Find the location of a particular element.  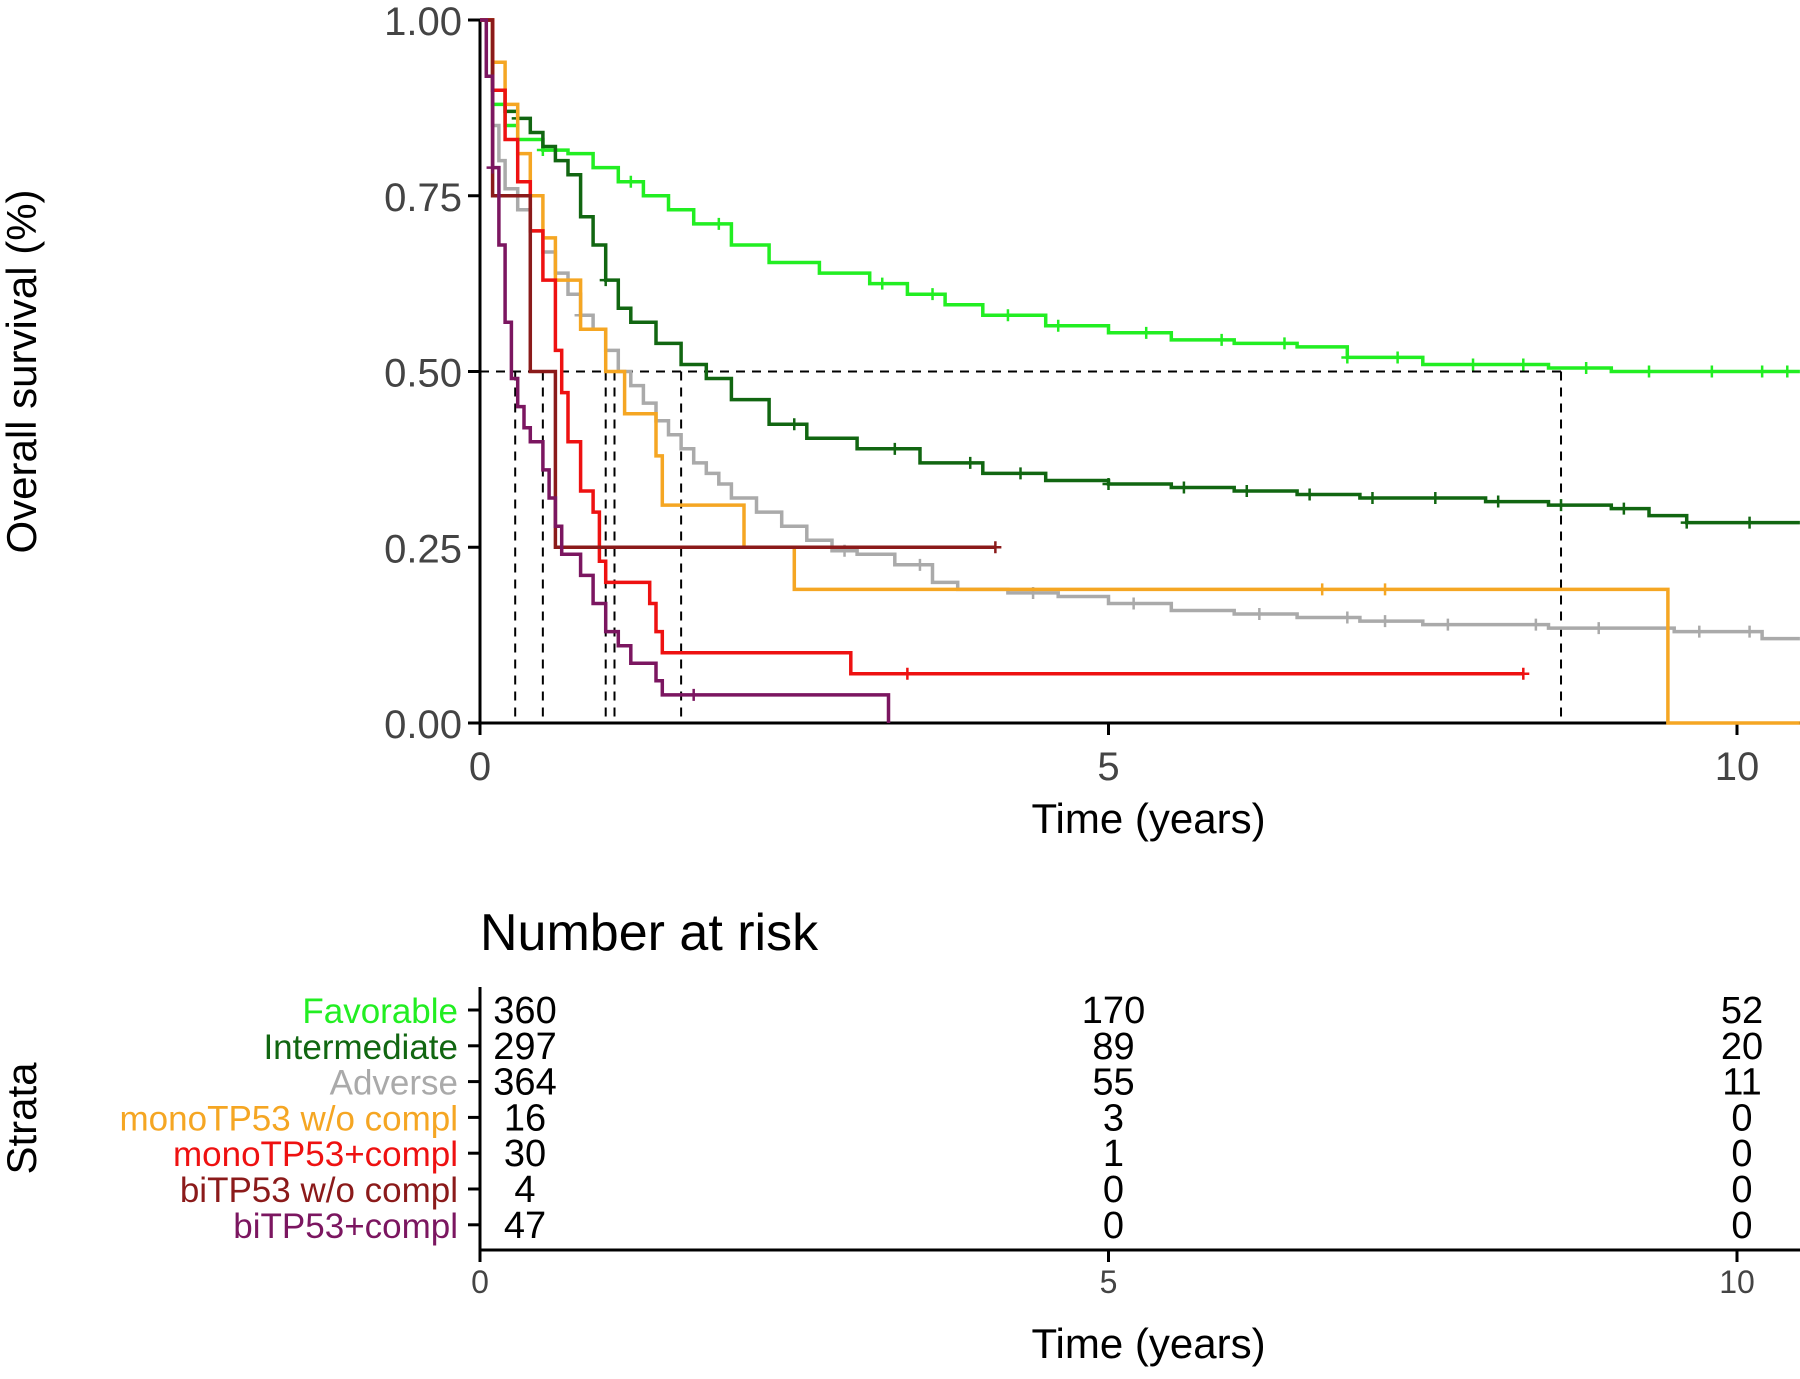

risk-row-label: monoTP53+compl is located at coordinates (315, 1154).